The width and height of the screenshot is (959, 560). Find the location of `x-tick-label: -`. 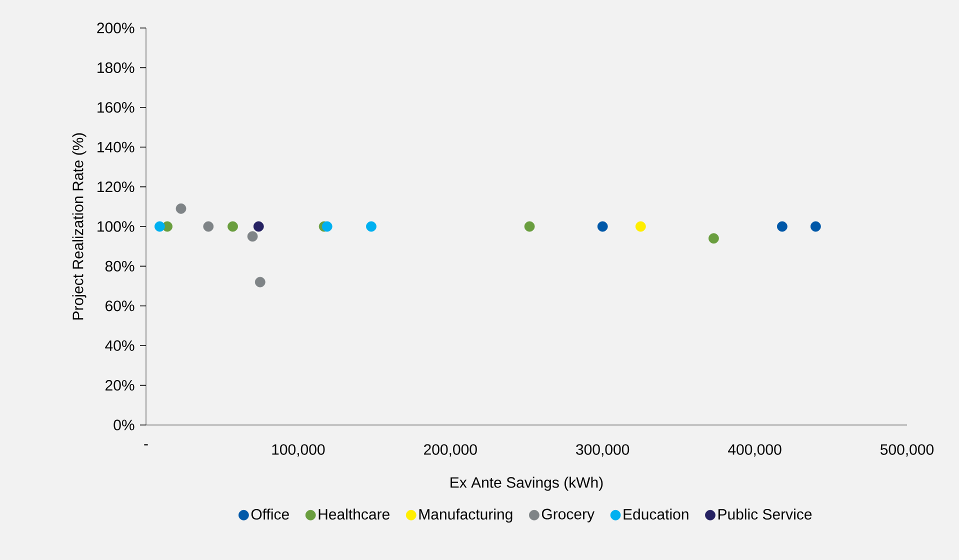

x-tick-label: - is located at coordinates (146, 445).